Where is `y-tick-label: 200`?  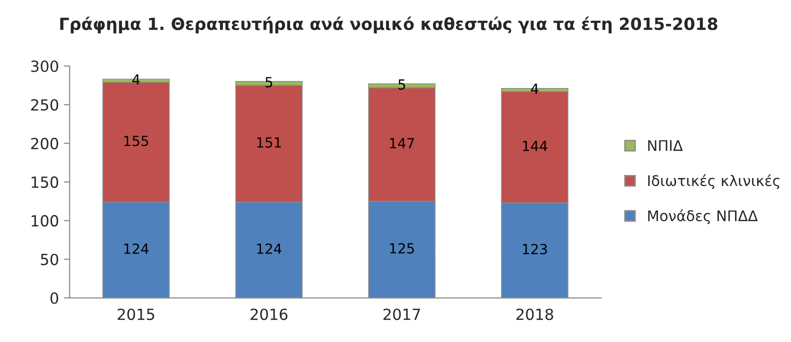 y-tick-label: 200 is located at coordinates (44, 144).